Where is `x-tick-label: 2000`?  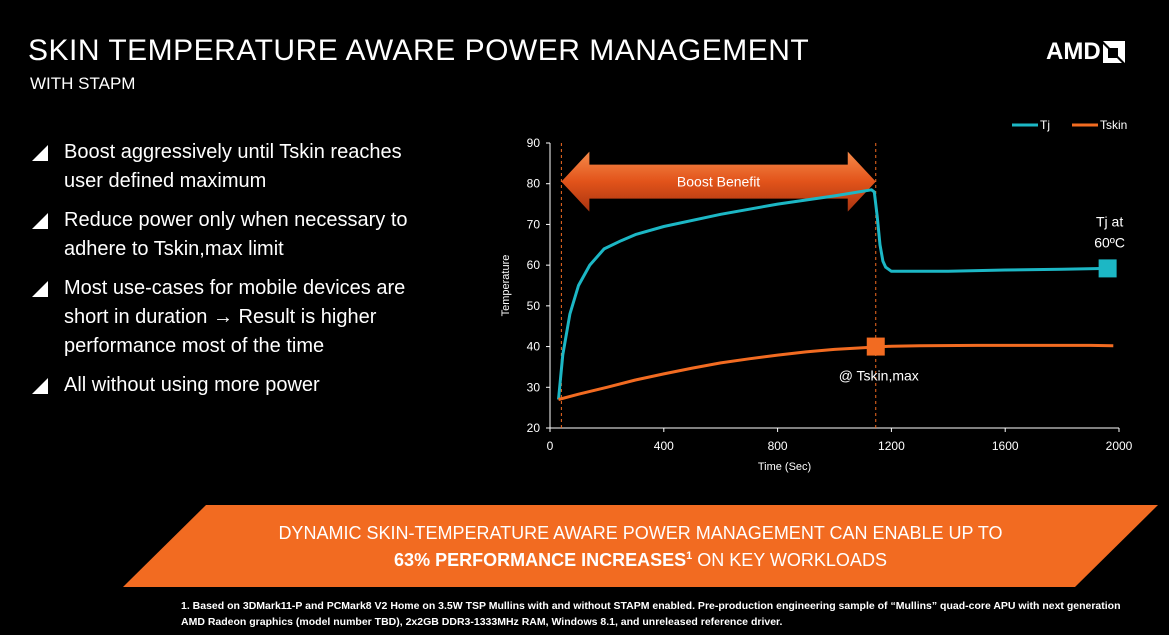 x-tick-label: 2000 is located at coordinates (1119, 446).